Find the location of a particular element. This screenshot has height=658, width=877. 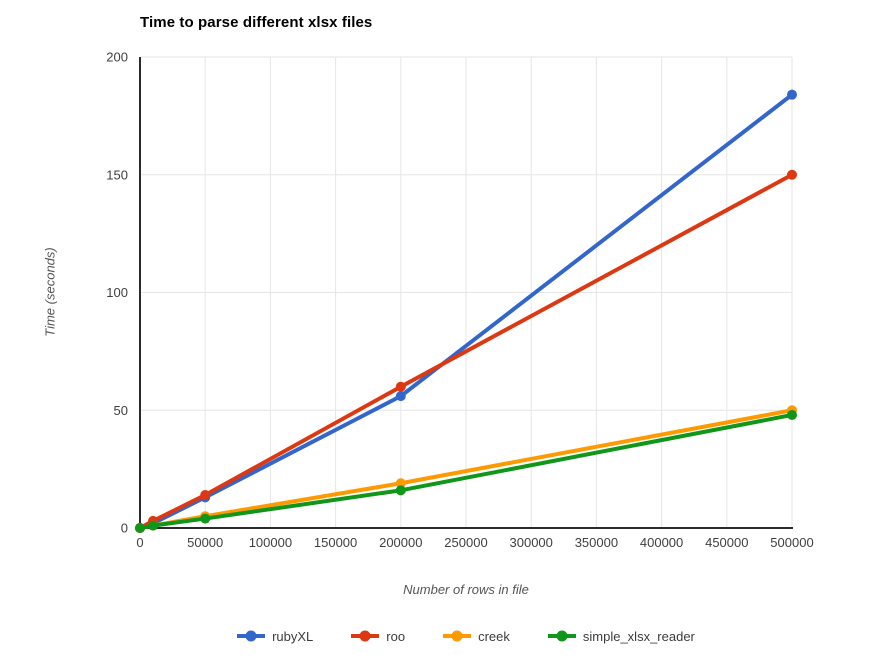

legend-item-rubyXL: rubyXL is located at coordinates (275, 636).